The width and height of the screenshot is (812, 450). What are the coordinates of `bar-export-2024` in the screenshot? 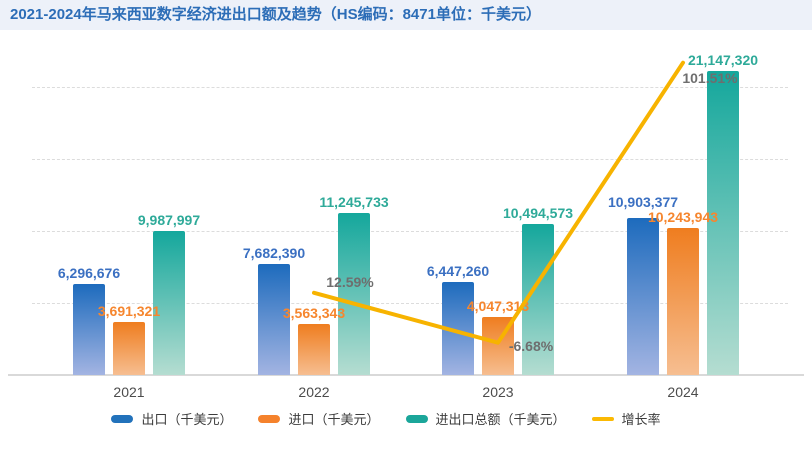 It's located at (643, 296).